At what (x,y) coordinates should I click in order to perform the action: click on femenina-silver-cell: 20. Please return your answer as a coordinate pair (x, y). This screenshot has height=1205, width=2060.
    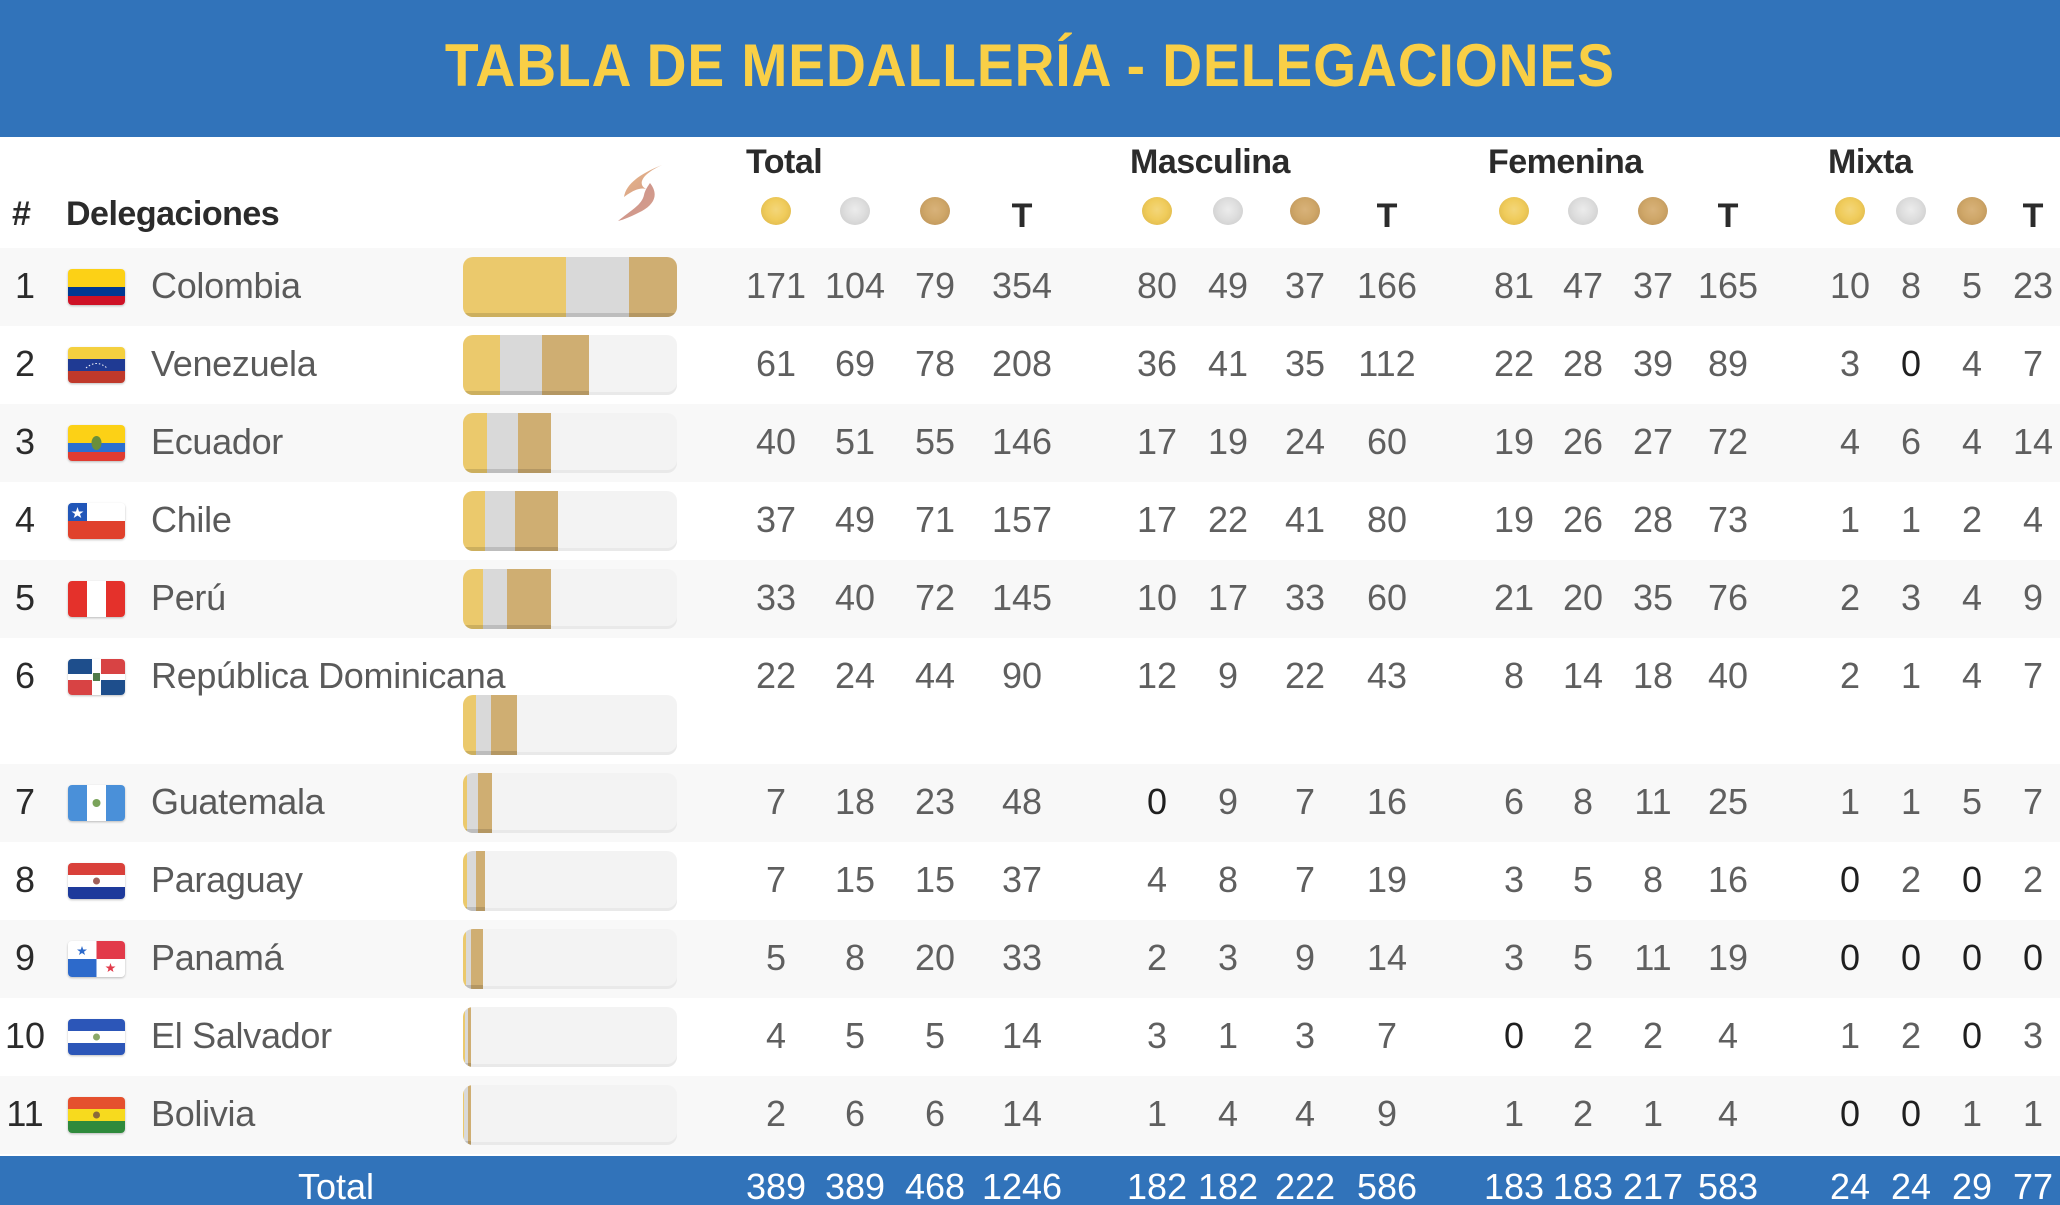
    Looking at the image, I should click on (1583, 597).